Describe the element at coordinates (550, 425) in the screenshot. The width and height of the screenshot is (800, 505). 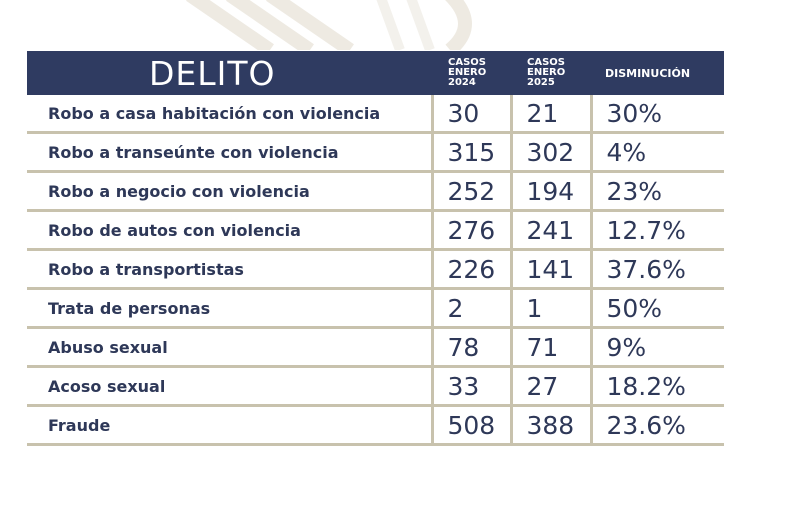
I see `cases-2025-value: 388` at that location.